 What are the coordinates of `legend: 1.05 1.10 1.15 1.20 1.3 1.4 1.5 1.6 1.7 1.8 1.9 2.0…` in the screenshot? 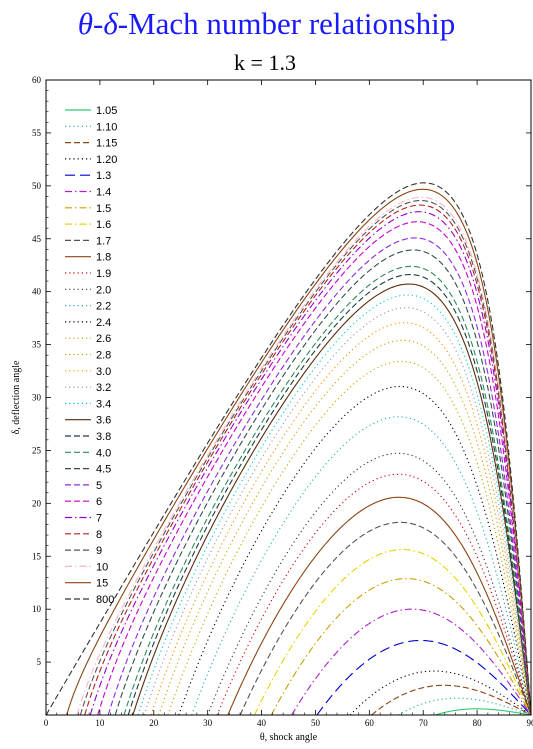 It's located at (91, 355).